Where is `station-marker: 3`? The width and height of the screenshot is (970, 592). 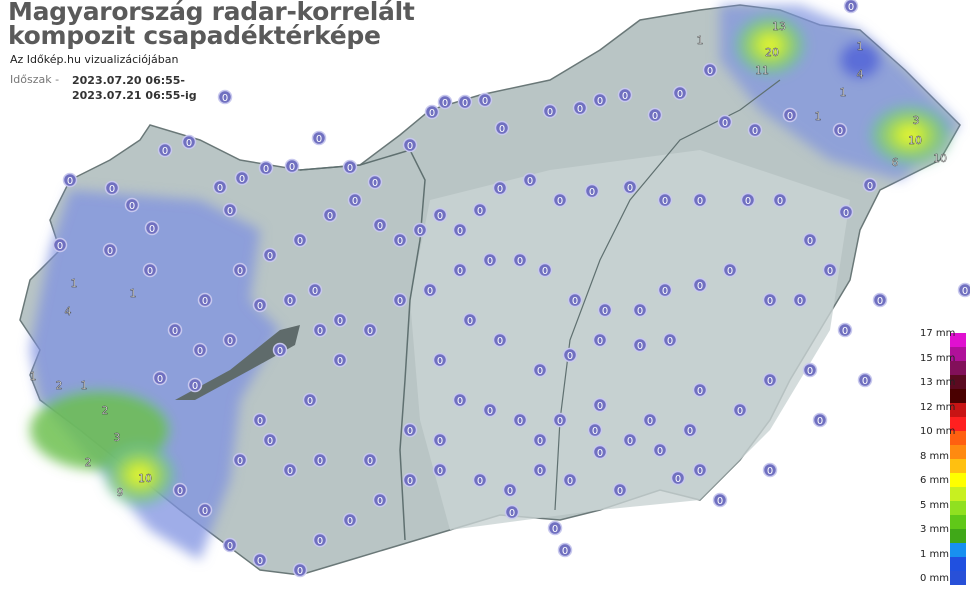
station-marker: 3 is located at coordinates (117, 438).